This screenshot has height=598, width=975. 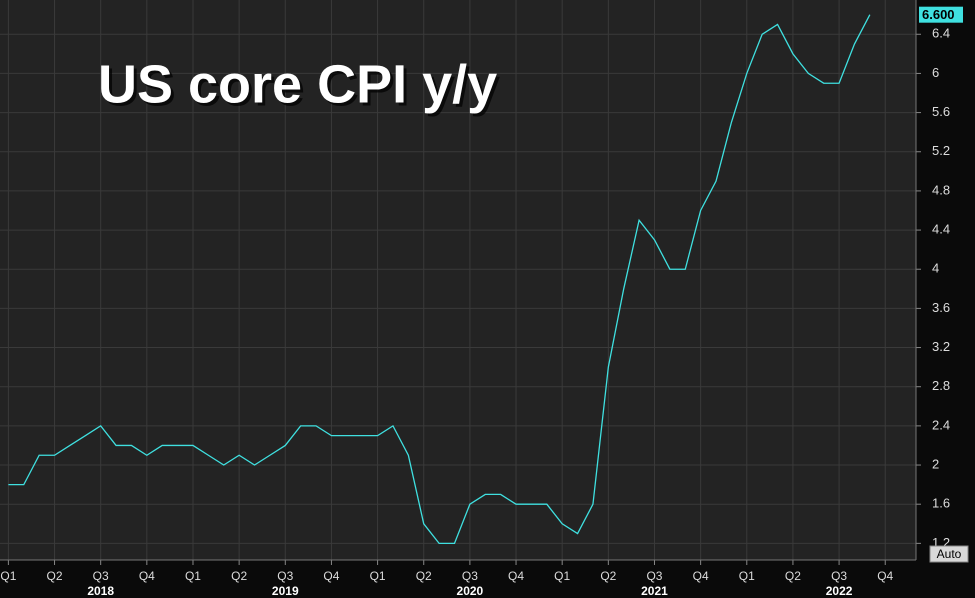 What do you see at coordinates (935, 268) in the screenshot?
I see `y-tick-label: 4` at bounding box center [935, 268].